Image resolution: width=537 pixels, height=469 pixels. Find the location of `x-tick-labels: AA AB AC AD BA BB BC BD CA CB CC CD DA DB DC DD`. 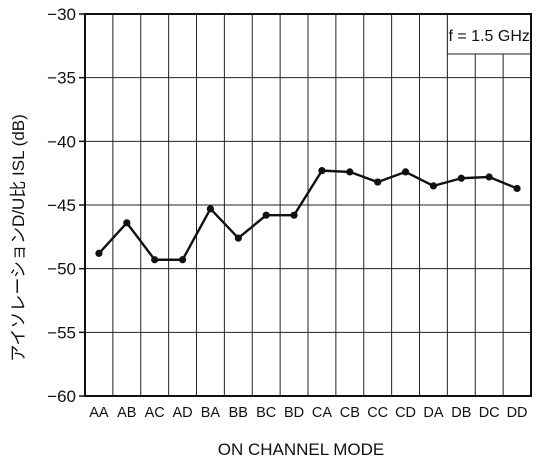

x-tick-labels: AA AB AC AD BA BB BC BD CA CB CC CD DA DB DC DD is located at coordinates (308, 413).